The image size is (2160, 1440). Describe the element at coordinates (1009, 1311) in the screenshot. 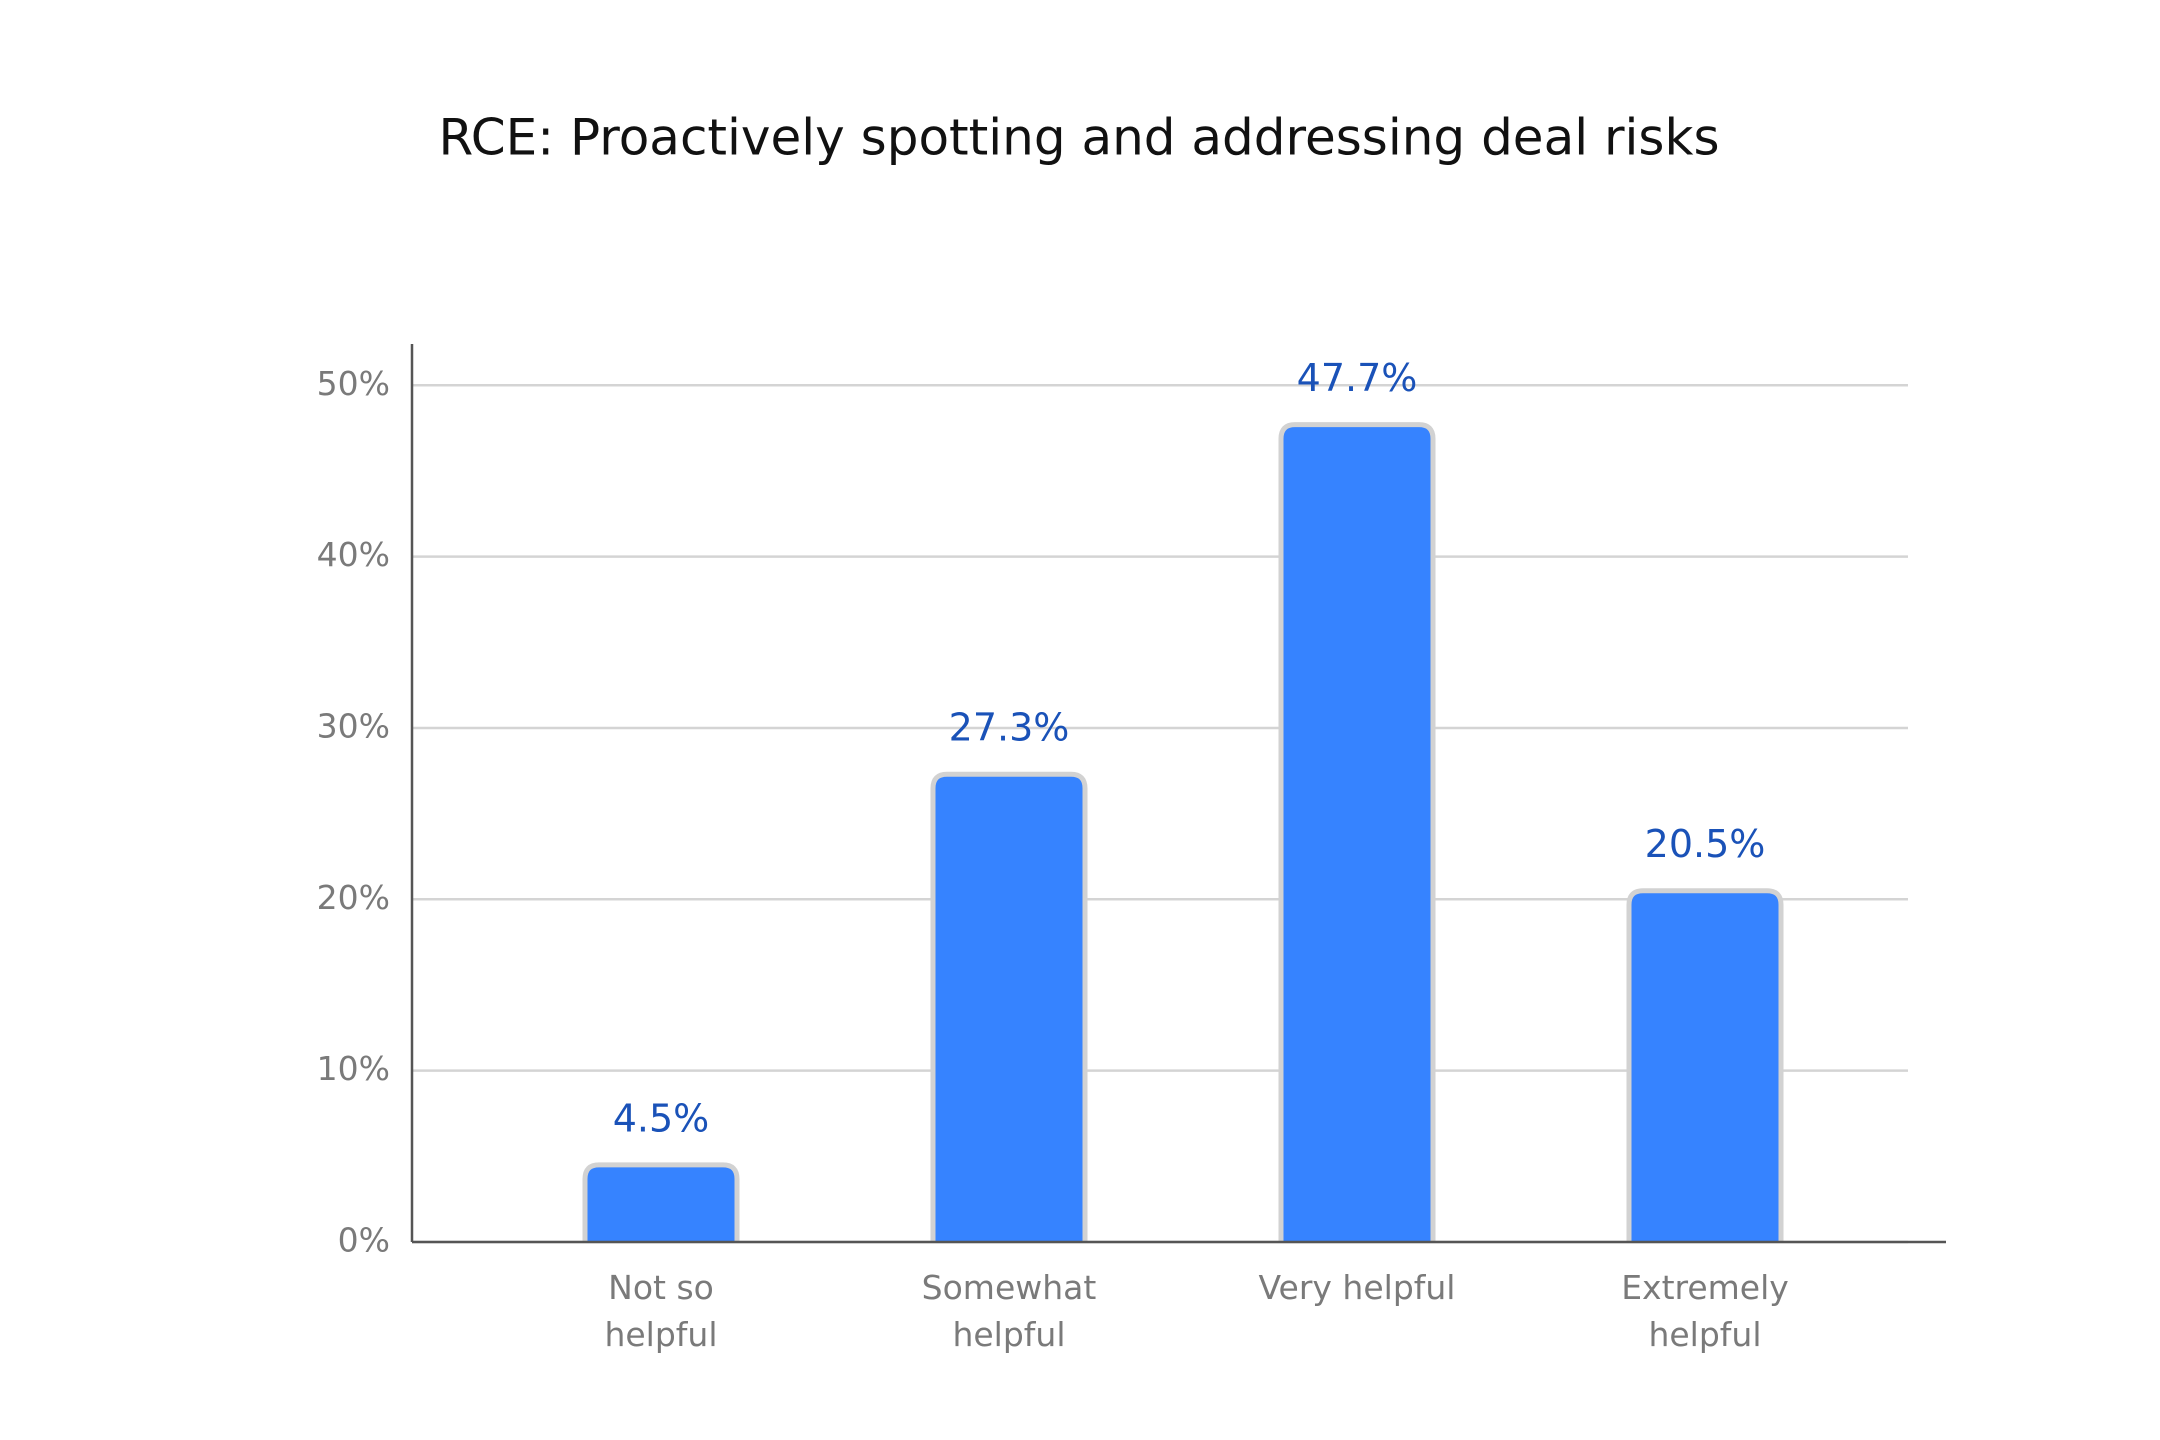

I see `x-tick-label: Somewhat helpful` at that location.